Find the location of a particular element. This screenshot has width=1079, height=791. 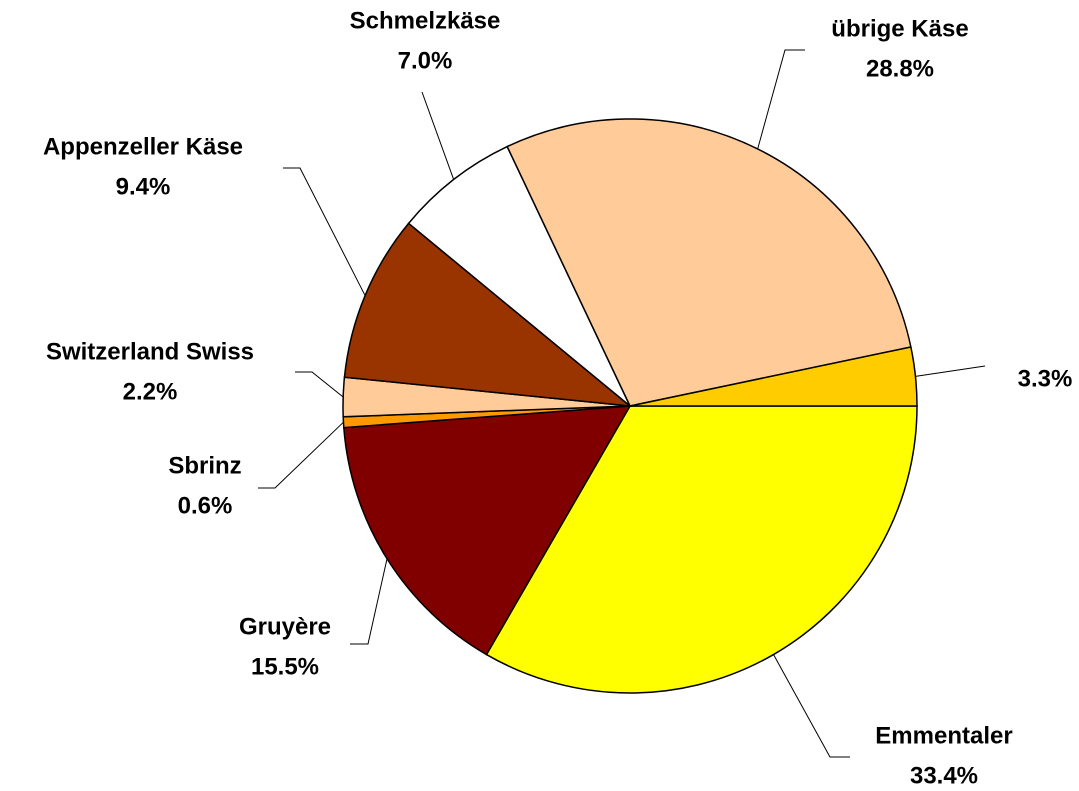

slice-label: Schmelzkäse is located at coordinates (425, 20).